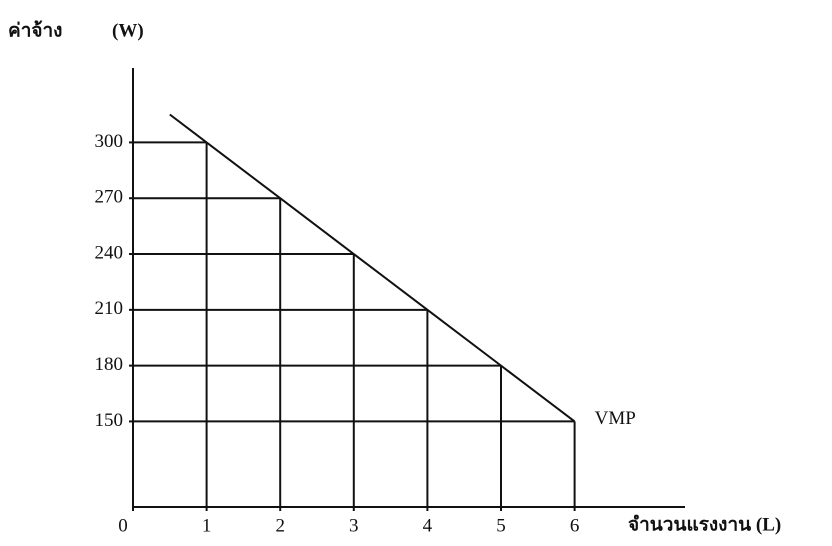 This screenshot has height=546, width=832. I want to click on y-tick-label: 180, so click(109, 364).